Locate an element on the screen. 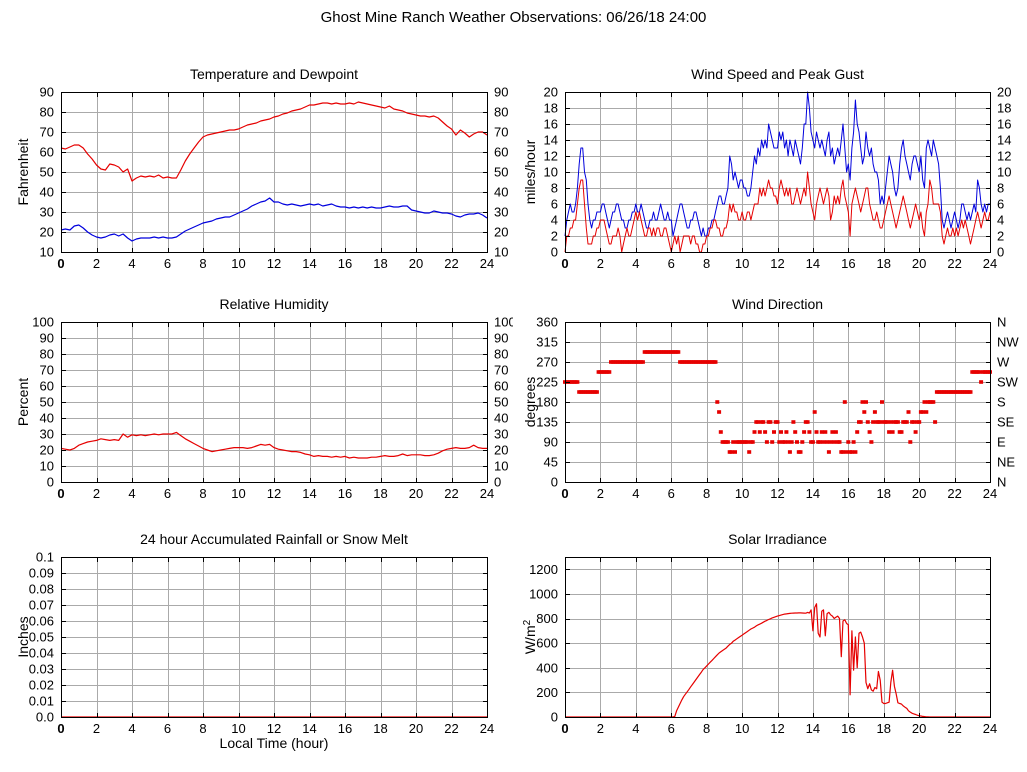 The image size is (1027, 772). chart-title: Relative Humidity is located at coordinates (274, 304).